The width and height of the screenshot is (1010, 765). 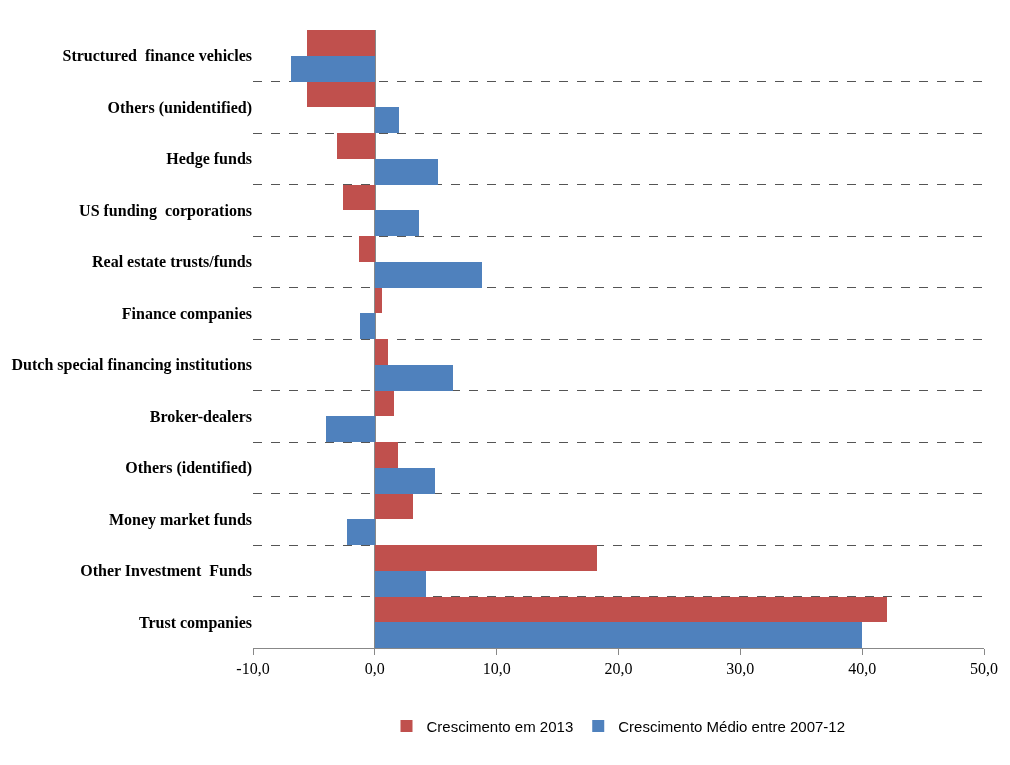 I want to click on x-tick-label: 50,0, so click(x=984, y=669).